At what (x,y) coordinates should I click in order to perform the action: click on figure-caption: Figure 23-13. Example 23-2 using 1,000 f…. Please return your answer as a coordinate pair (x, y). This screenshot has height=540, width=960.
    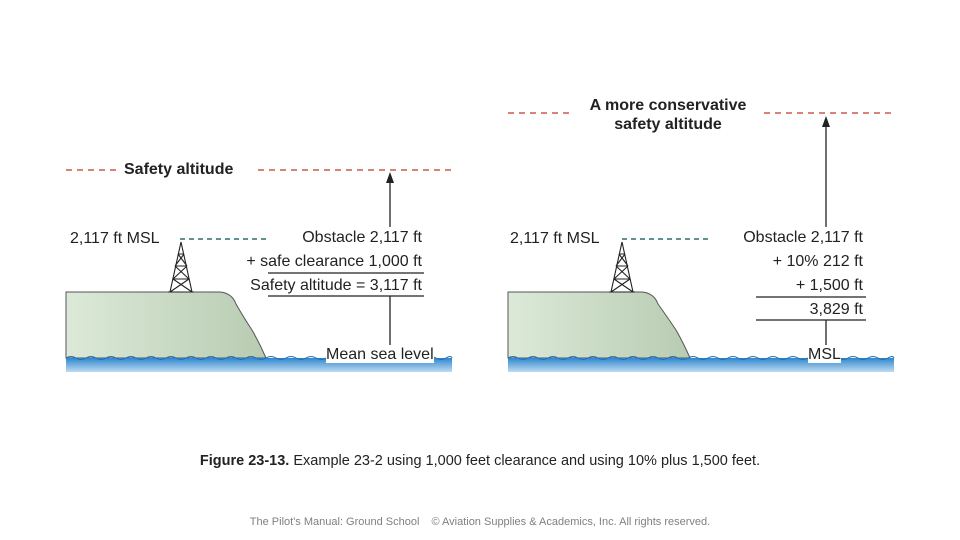
    Looking at the image, I should click on (480, 461).